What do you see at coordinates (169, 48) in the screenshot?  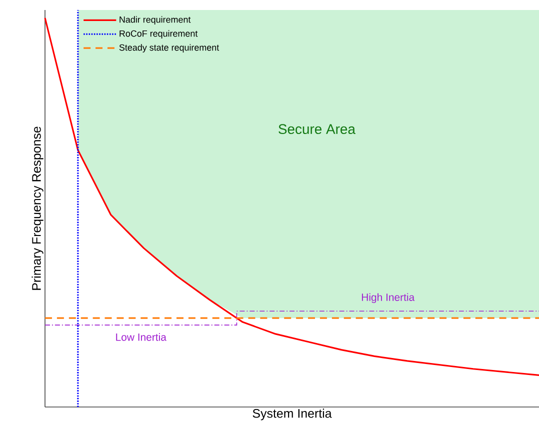 I see `legend-label: Steady state requirement` at bounding box center [169, 48].